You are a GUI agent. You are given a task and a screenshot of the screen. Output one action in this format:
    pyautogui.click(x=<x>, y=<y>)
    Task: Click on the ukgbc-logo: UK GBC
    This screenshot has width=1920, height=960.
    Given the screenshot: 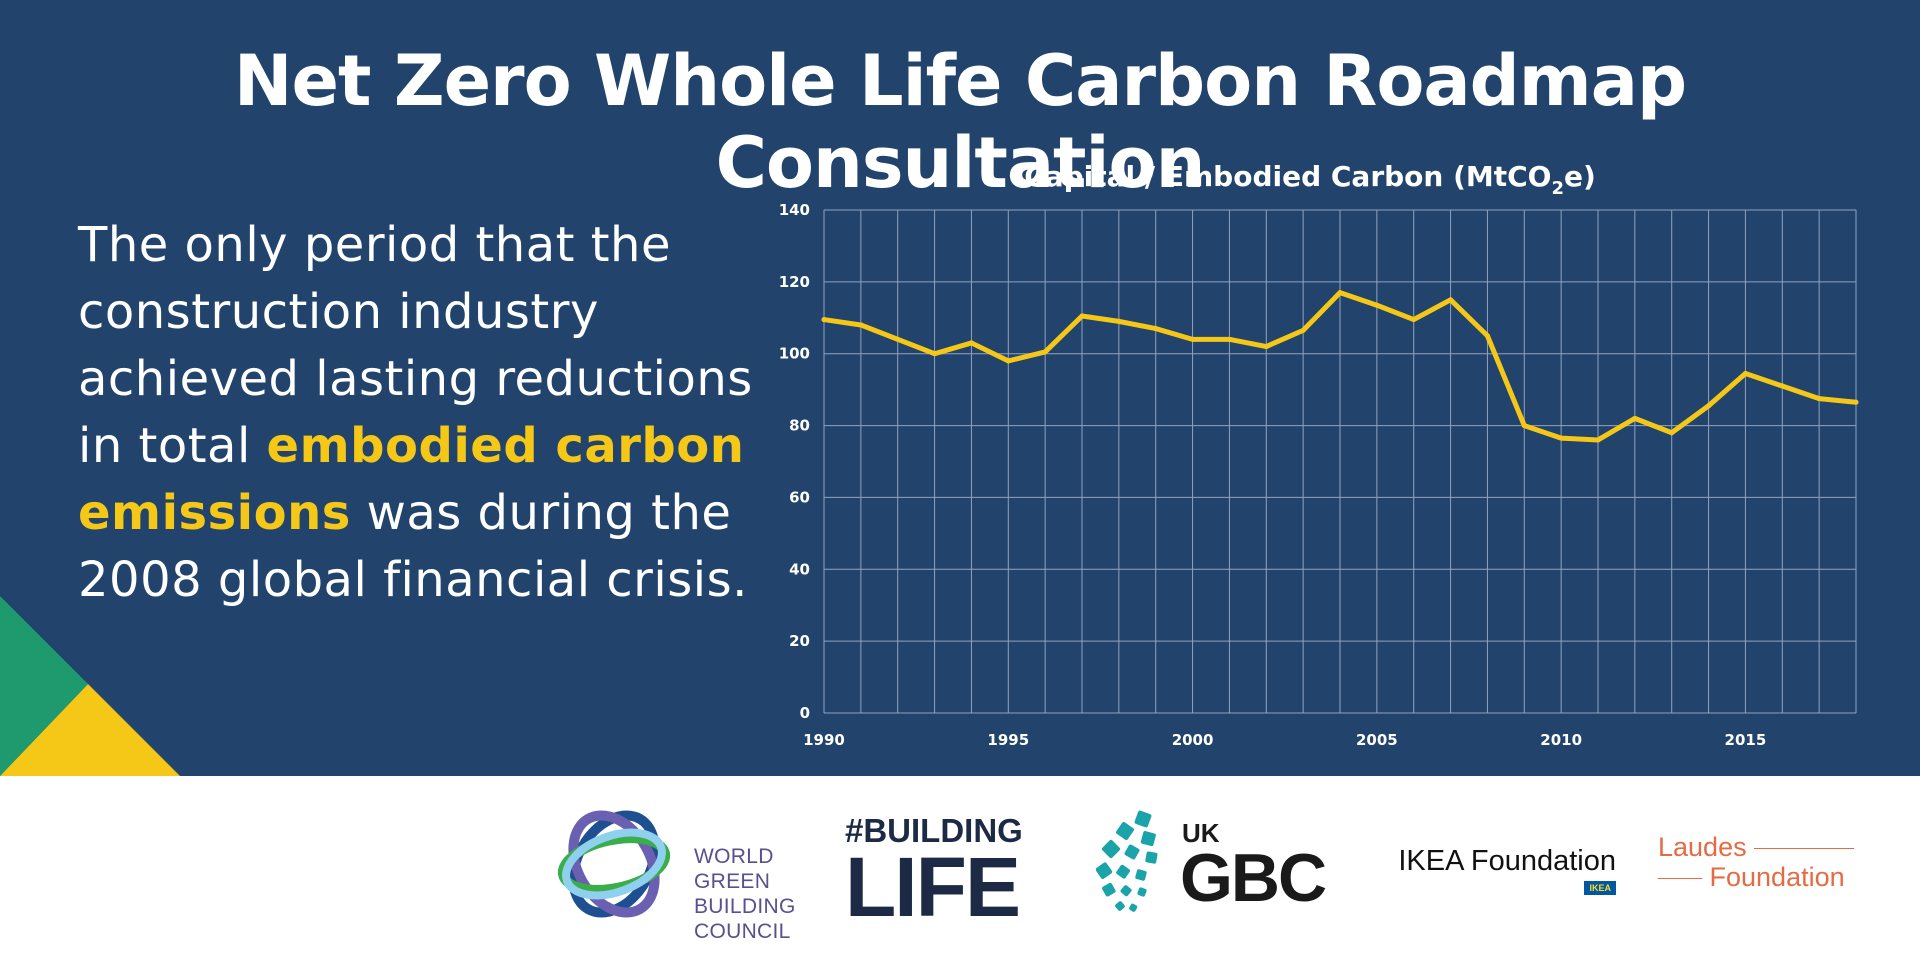 What is the action you would take?
    pyautogui.click(x=1216, y=865)
    